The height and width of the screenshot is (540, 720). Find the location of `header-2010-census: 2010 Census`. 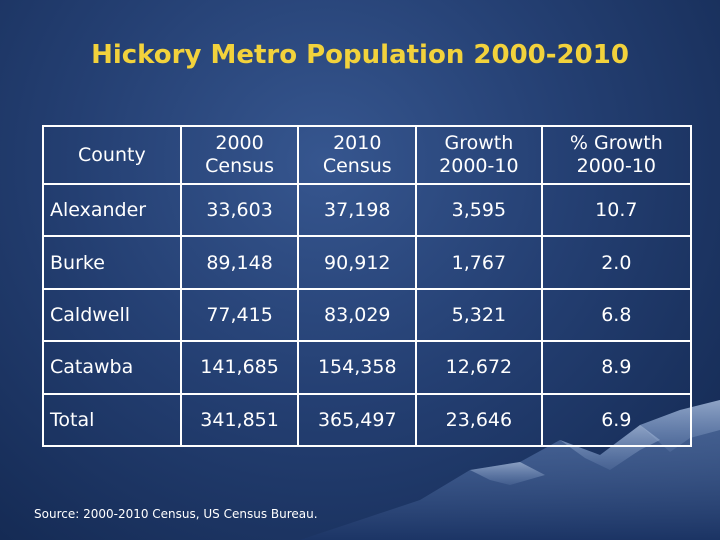

header-2010-census: 2010 Census is located at coordinates (357, 155).